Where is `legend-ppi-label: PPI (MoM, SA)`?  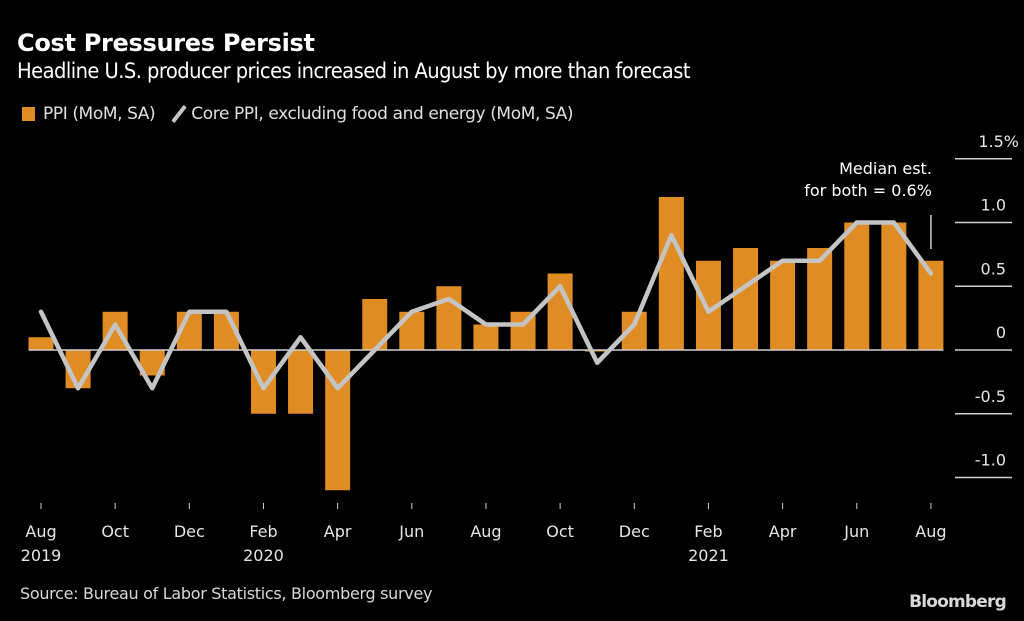 legend-ppi-label: PPI (MoM, SA) is located at coordinates (99, 114).